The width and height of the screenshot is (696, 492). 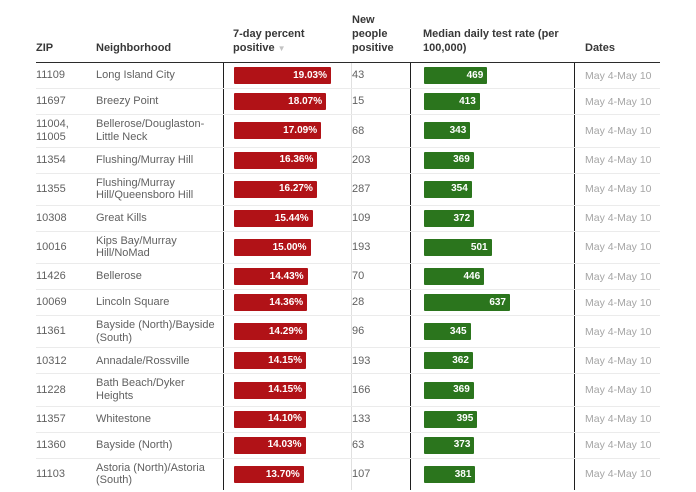 I want to click on percent-positive-bar: 14.36%, so click(x=271, y=303).